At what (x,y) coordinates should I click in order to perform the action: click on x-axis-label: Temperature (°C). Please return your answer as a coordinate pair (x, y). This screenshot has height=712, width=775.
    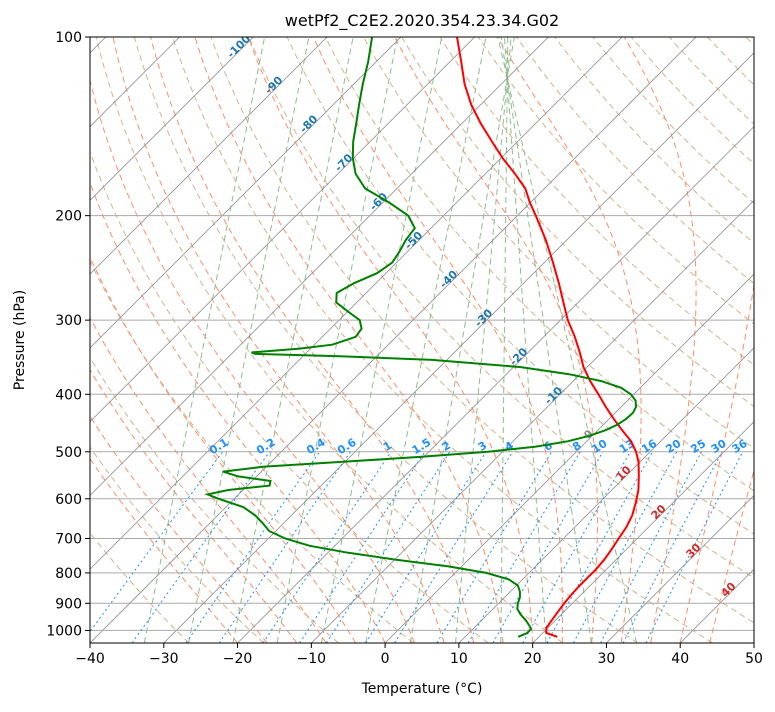
    Looking at the image, I should click on (422, 689).